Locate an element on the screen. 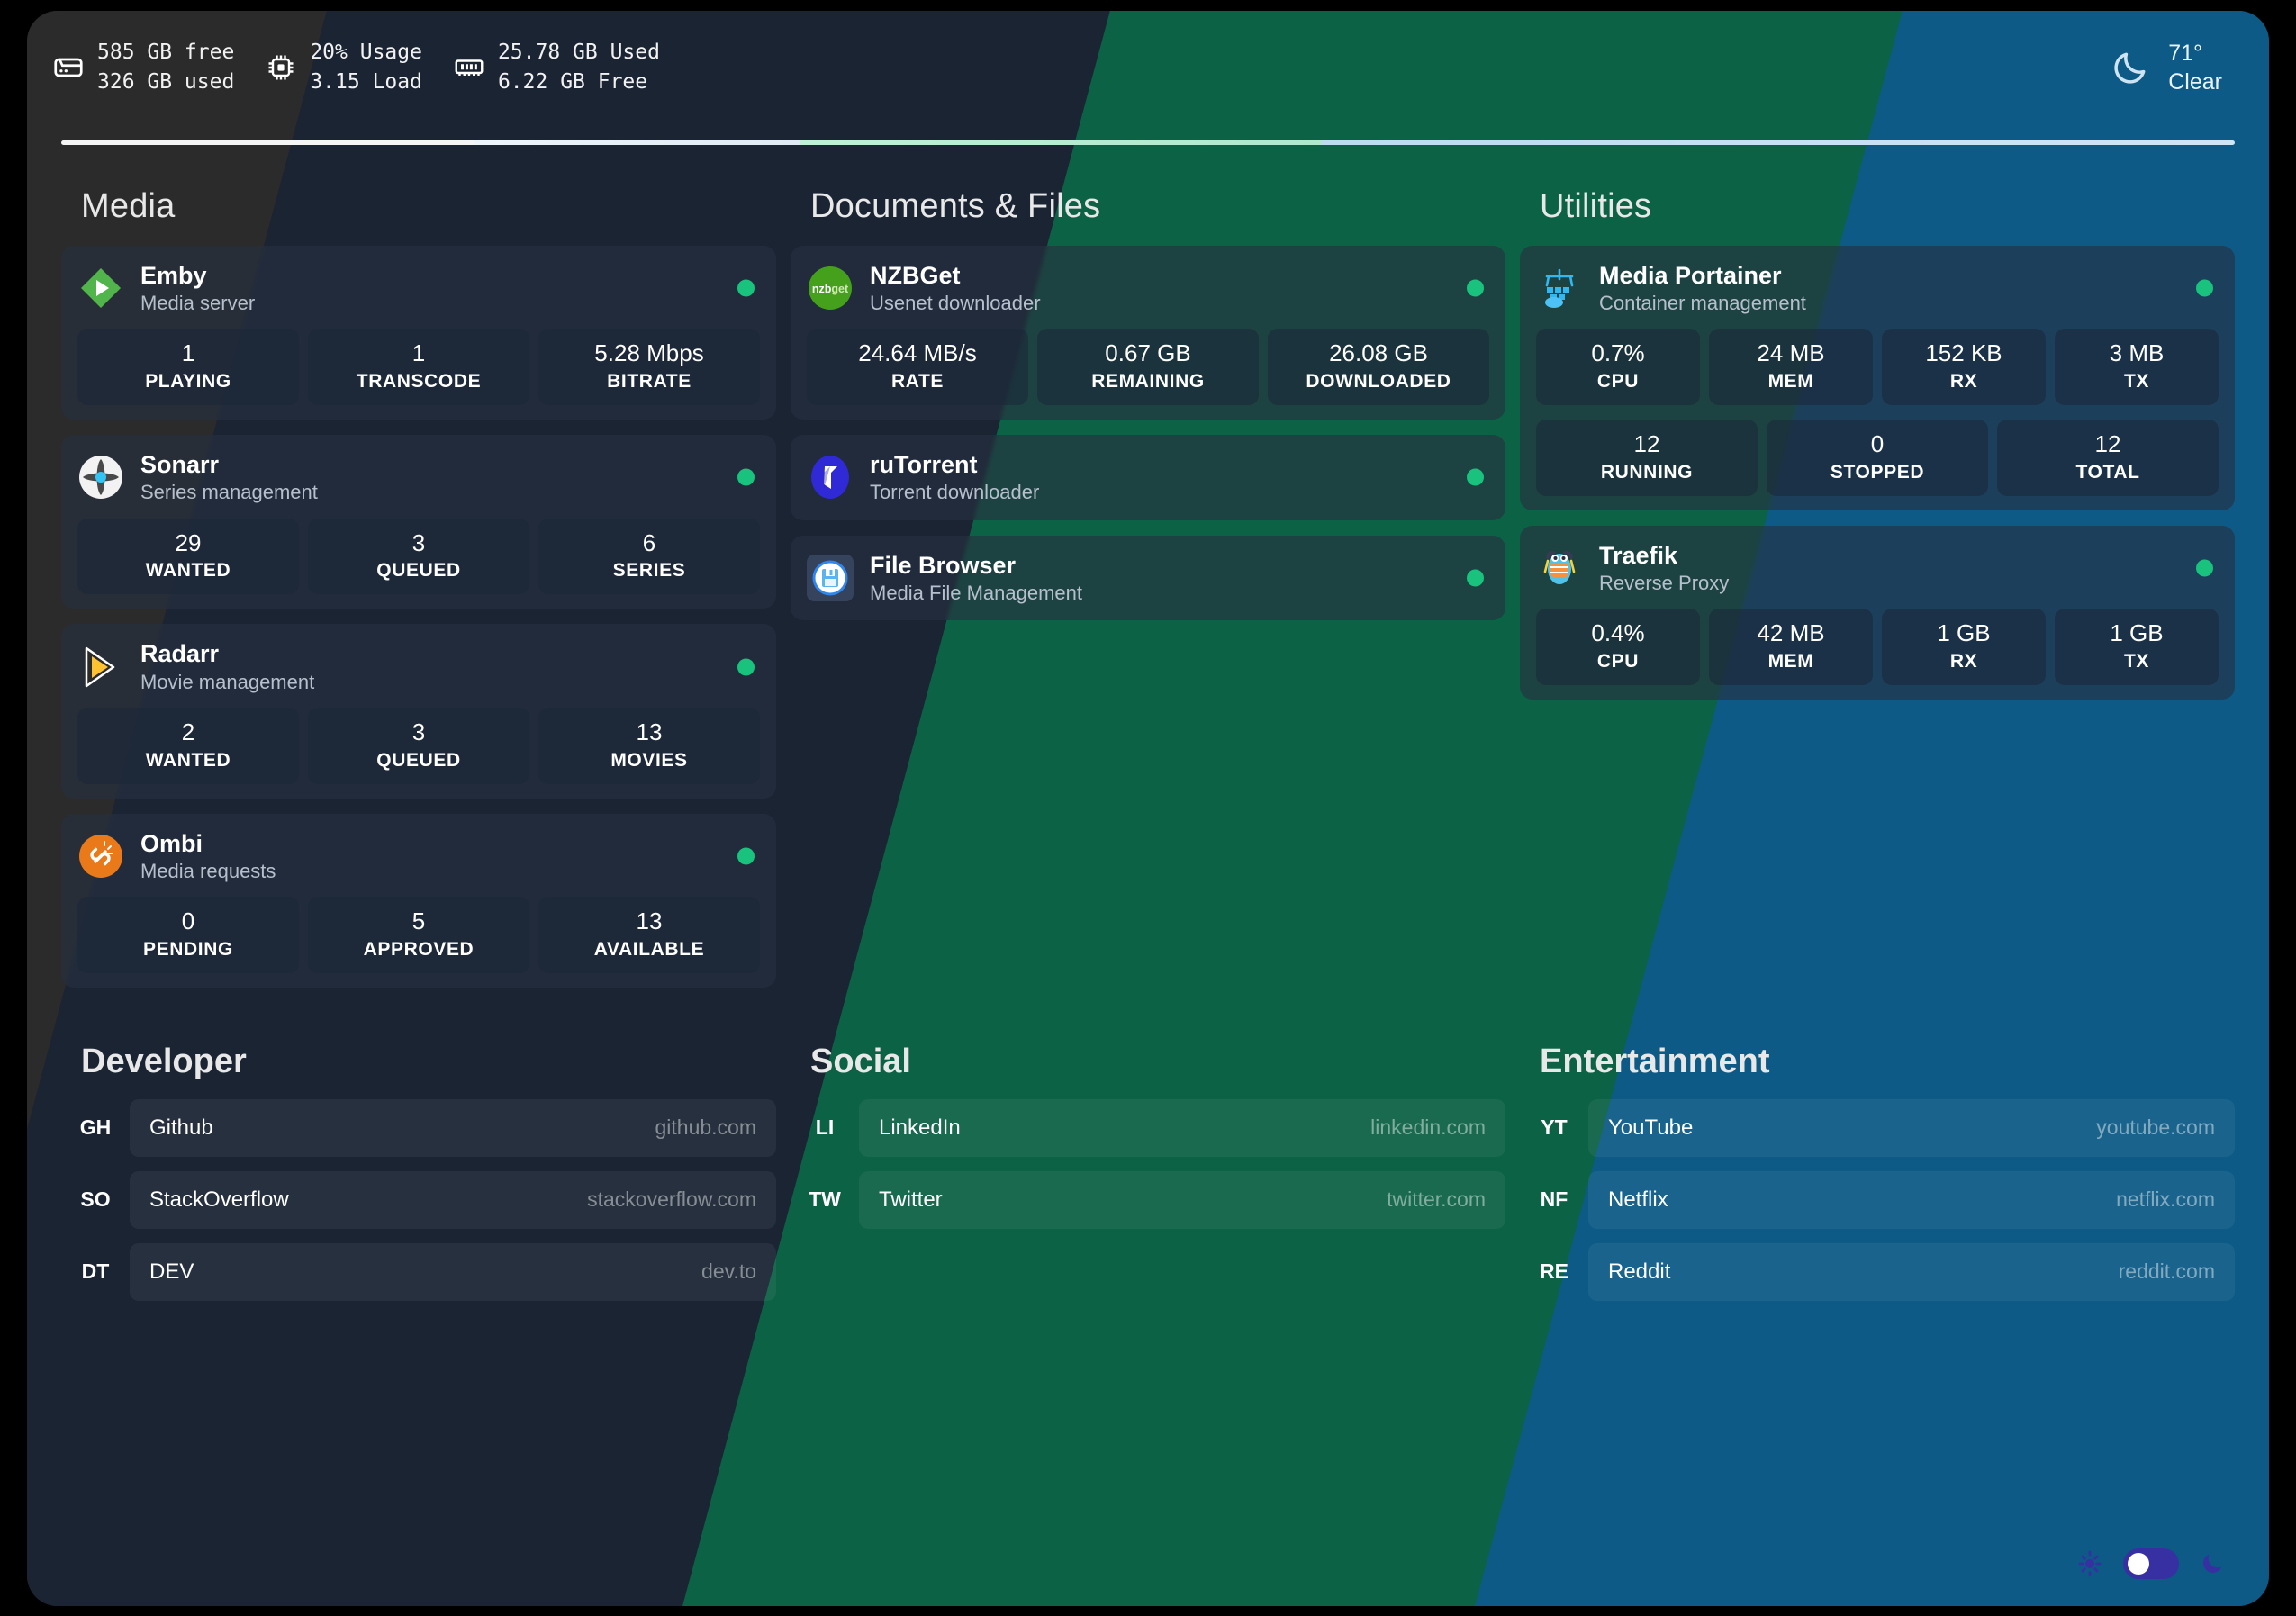 This screenshot has width=2296, height=1616. bookmark-item: NF Netflix netflix.com is located at coordinates (1877, 1199).